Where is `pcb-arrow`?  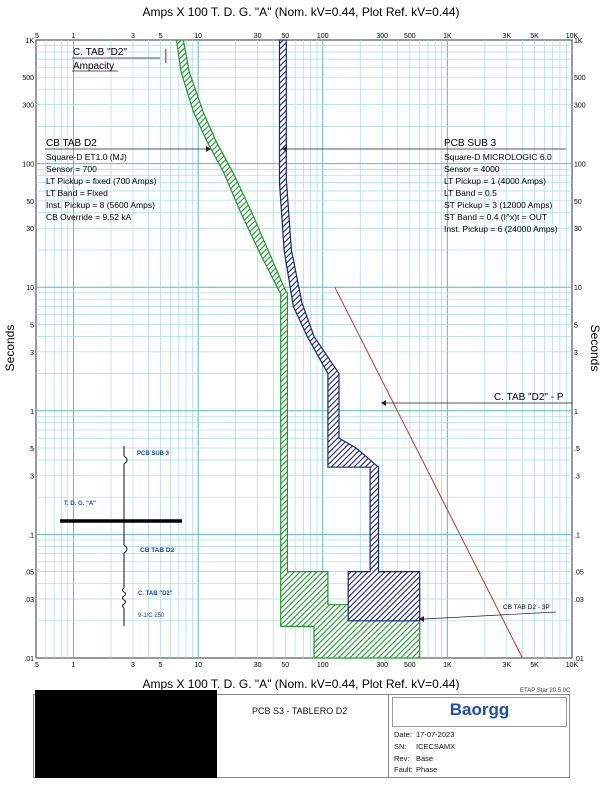
pcb-arrow is located at coordinates (284, 149).